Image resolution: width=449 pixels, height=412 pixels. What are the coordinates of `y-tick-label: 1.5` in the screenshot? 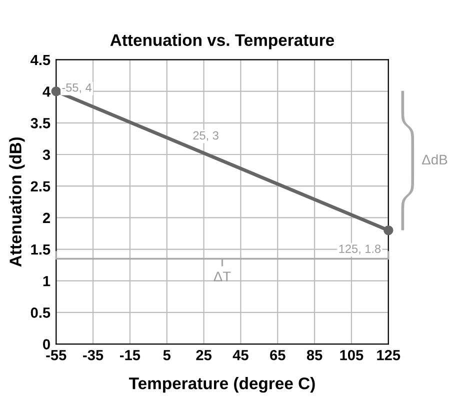 It's located at (40, 249).